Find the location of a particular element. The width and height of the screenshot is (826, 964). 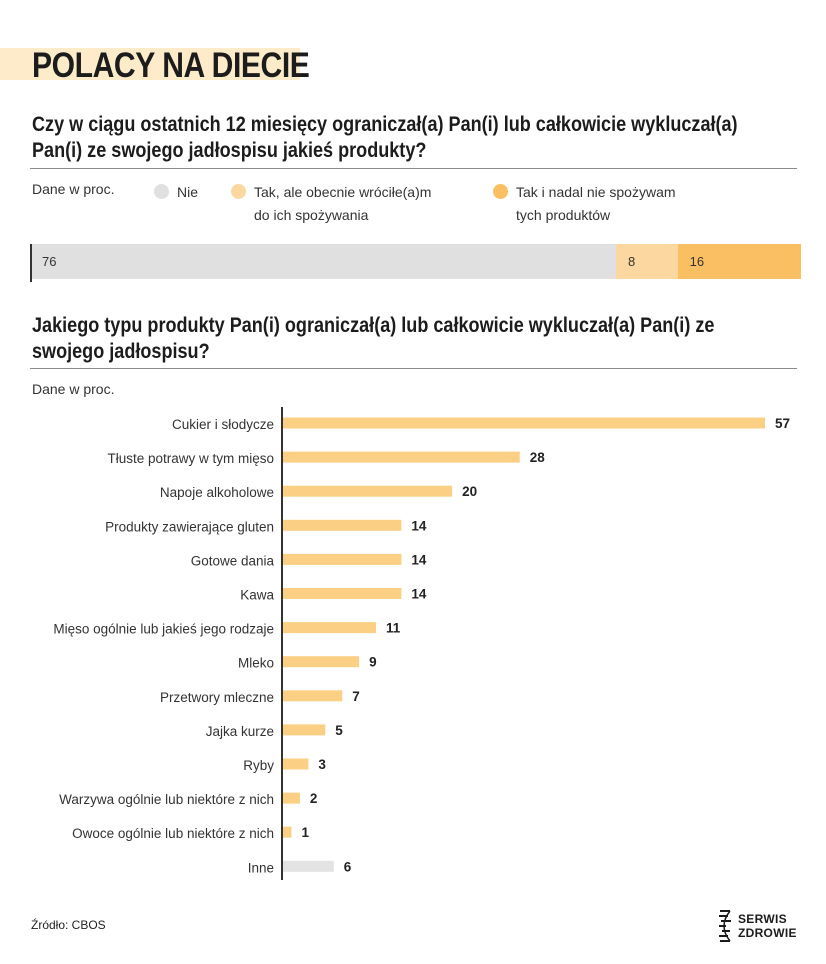

bar-value-label: 9 is located at coordinates (373, 662).